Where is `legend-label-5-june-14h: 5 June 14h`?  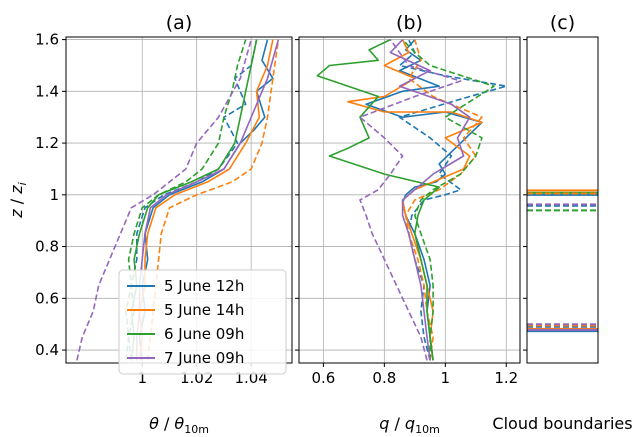 legend-label-5-june-14h: 5 June 14h is located at coordinates (204, 310).